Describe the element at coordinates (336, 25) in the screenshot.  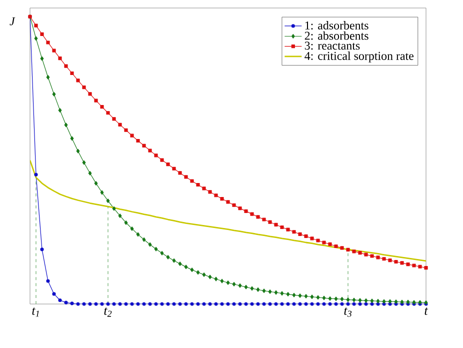
I see `legend-label: 1: adsorbents` at that location.